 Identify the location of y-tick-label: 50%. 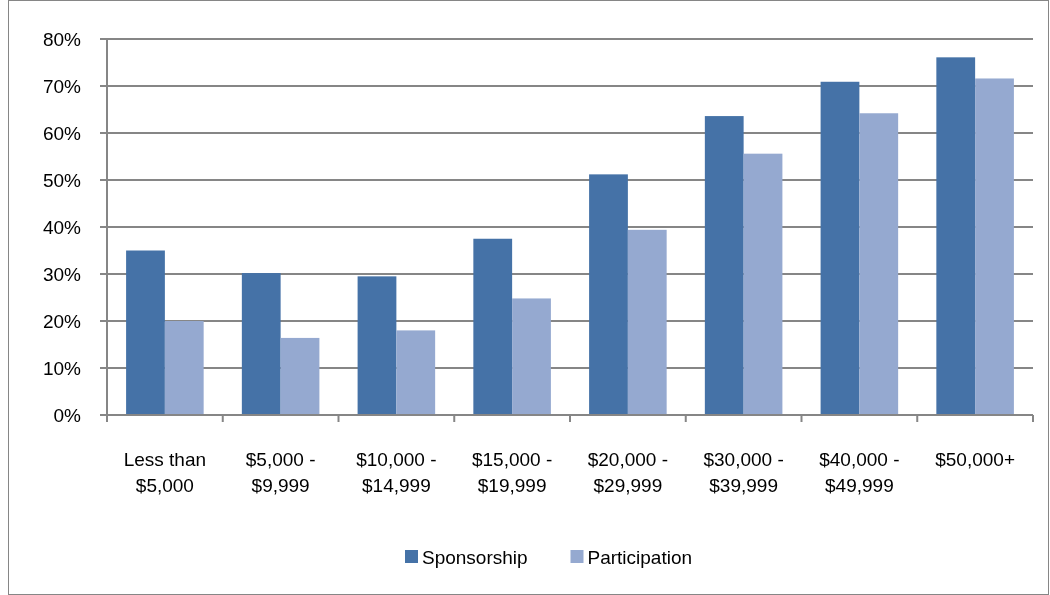
(62, 180).